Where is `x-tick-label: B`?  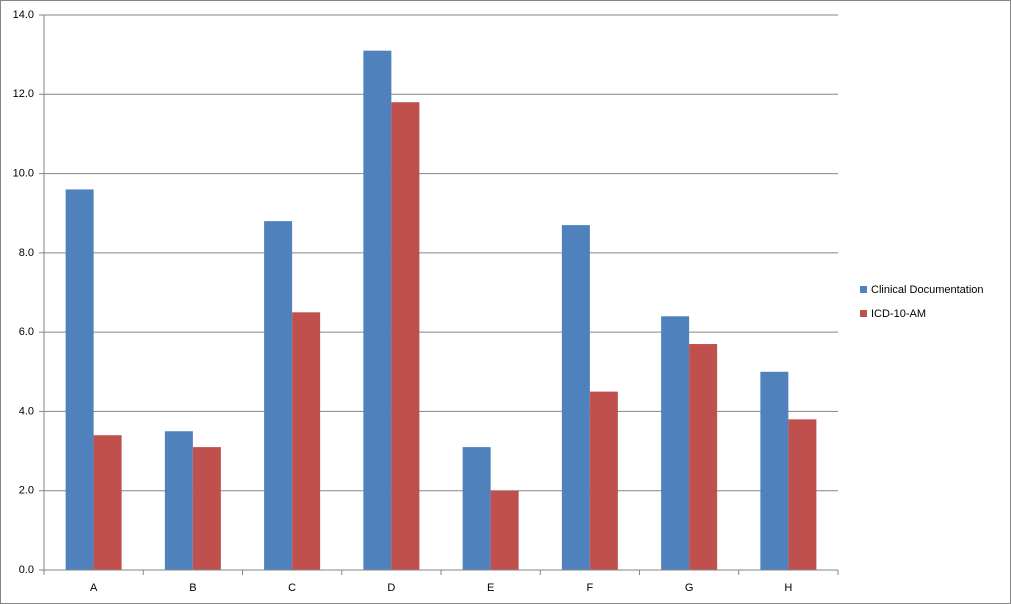
x-tick-label: B is located at coordinates (192, 588).